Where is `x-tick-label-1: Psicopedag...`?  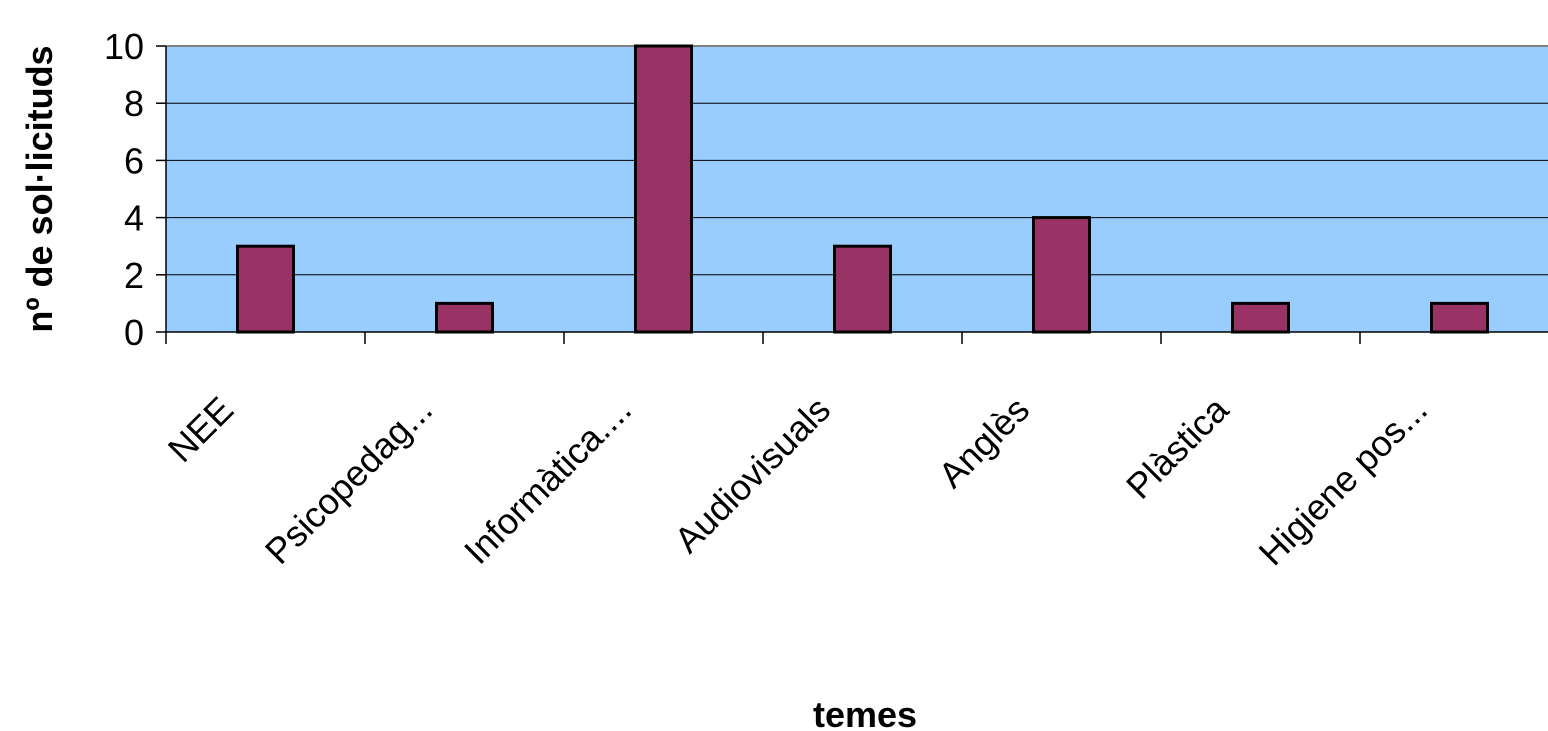
x-tick-label-1: Psicopedag... is located at coordinates (348, 480).